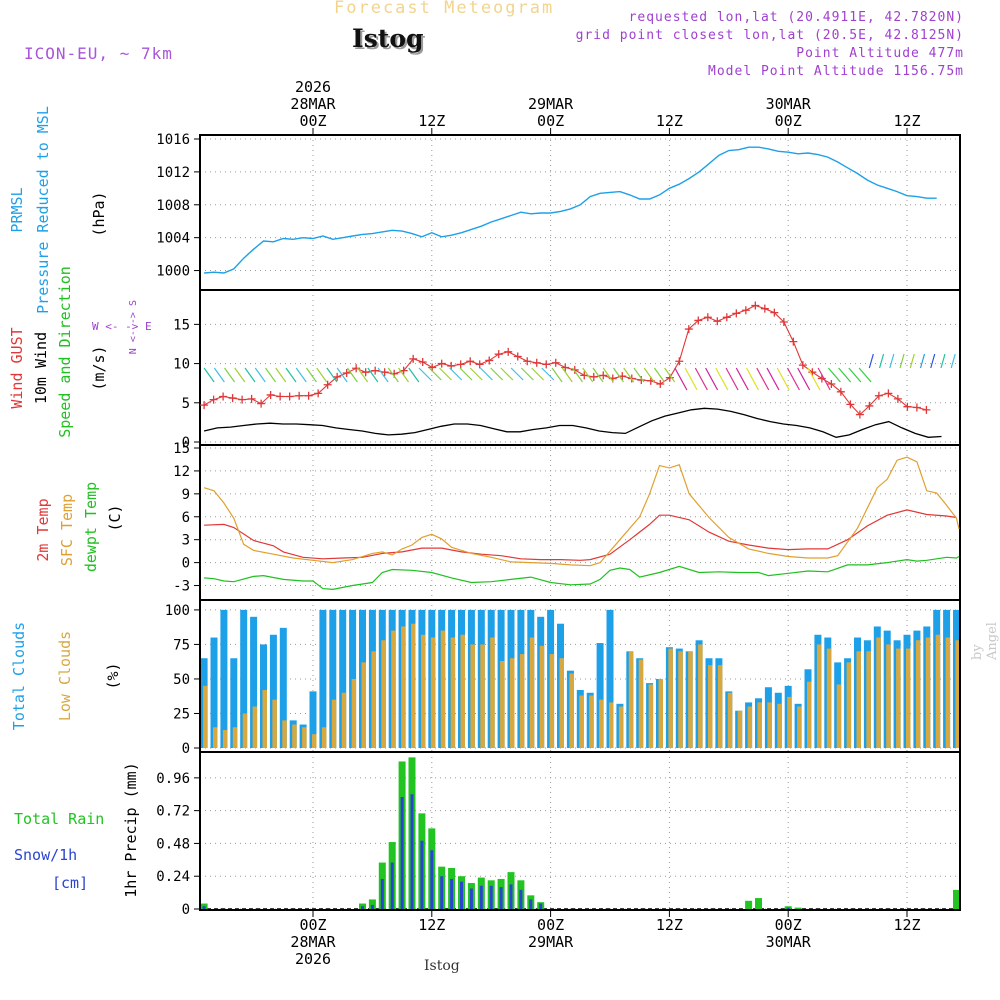  What do you see at coordinates (431, 121) in the screenshot?
I see `x-tick-label-top: 12Z` at bounding box center [431, 121].